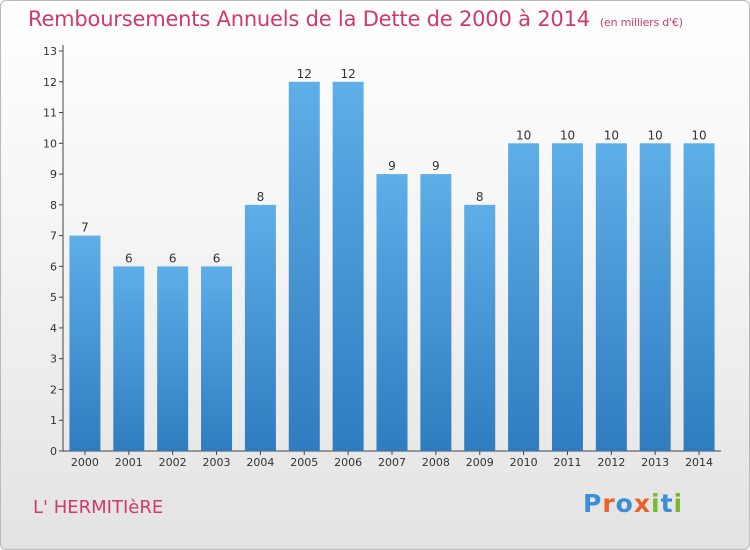 The width and height of the screenshot is (750, 550). What do you see at coordinates (53, 420) in the screenshot?
I see `y-tick-label: 1` at bounding box center [53, 420].